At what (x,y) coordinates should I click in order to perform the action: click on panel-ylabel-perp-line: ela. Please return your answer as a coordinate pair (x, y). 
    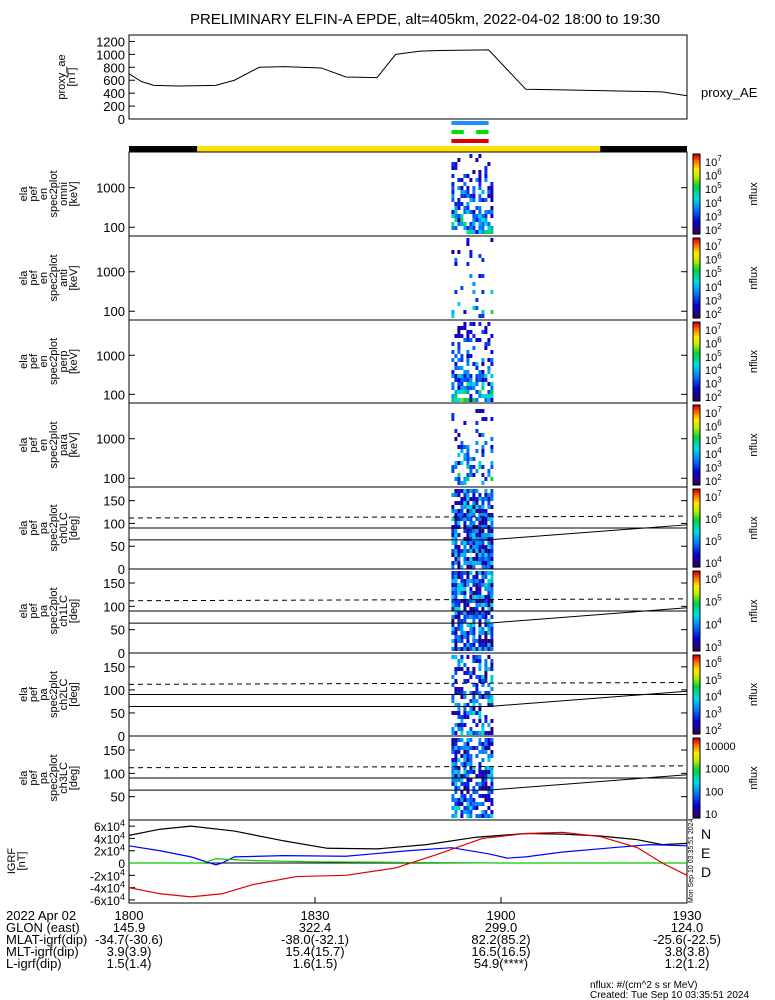
    Looking at the image, I should click on (24, 361).